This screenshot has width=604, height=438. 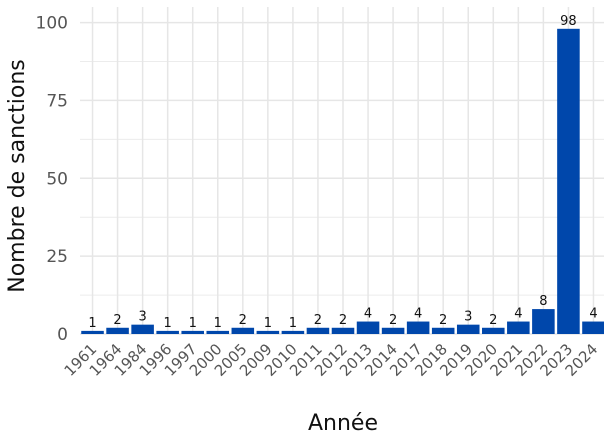 I want to click on data-label-2012: 2, so click(x=343, y=320).